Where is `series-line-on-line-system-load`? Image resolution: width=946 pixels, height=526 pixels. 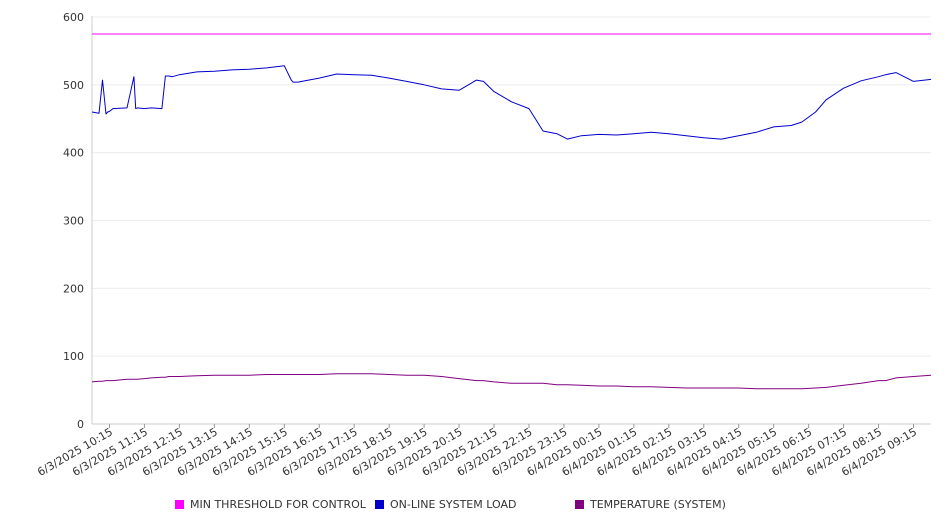 series-line-on-line-system-load is located at coordinates (511, 102).